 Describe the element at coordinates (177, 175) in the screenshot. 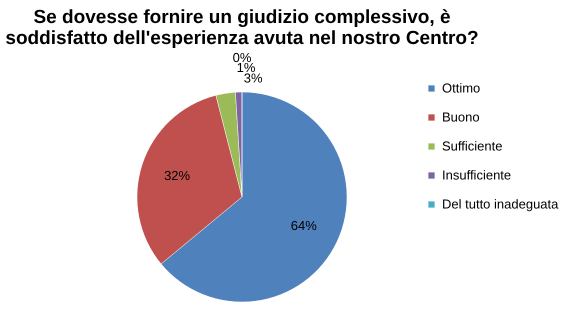

I see `data-label: 32%` at that location.